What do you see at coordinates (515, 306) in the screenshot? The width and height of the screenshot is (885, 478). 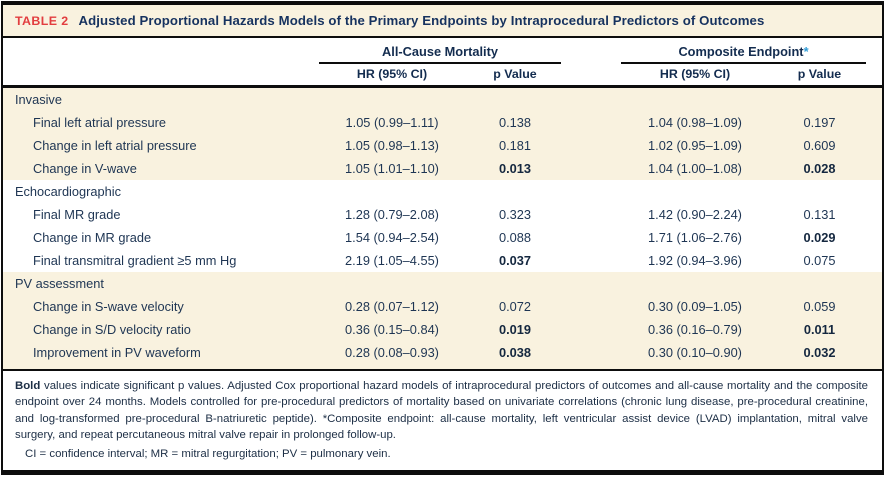 I see `p-value-cell-all-cause: 0.072` at bounding box center [515, 306].